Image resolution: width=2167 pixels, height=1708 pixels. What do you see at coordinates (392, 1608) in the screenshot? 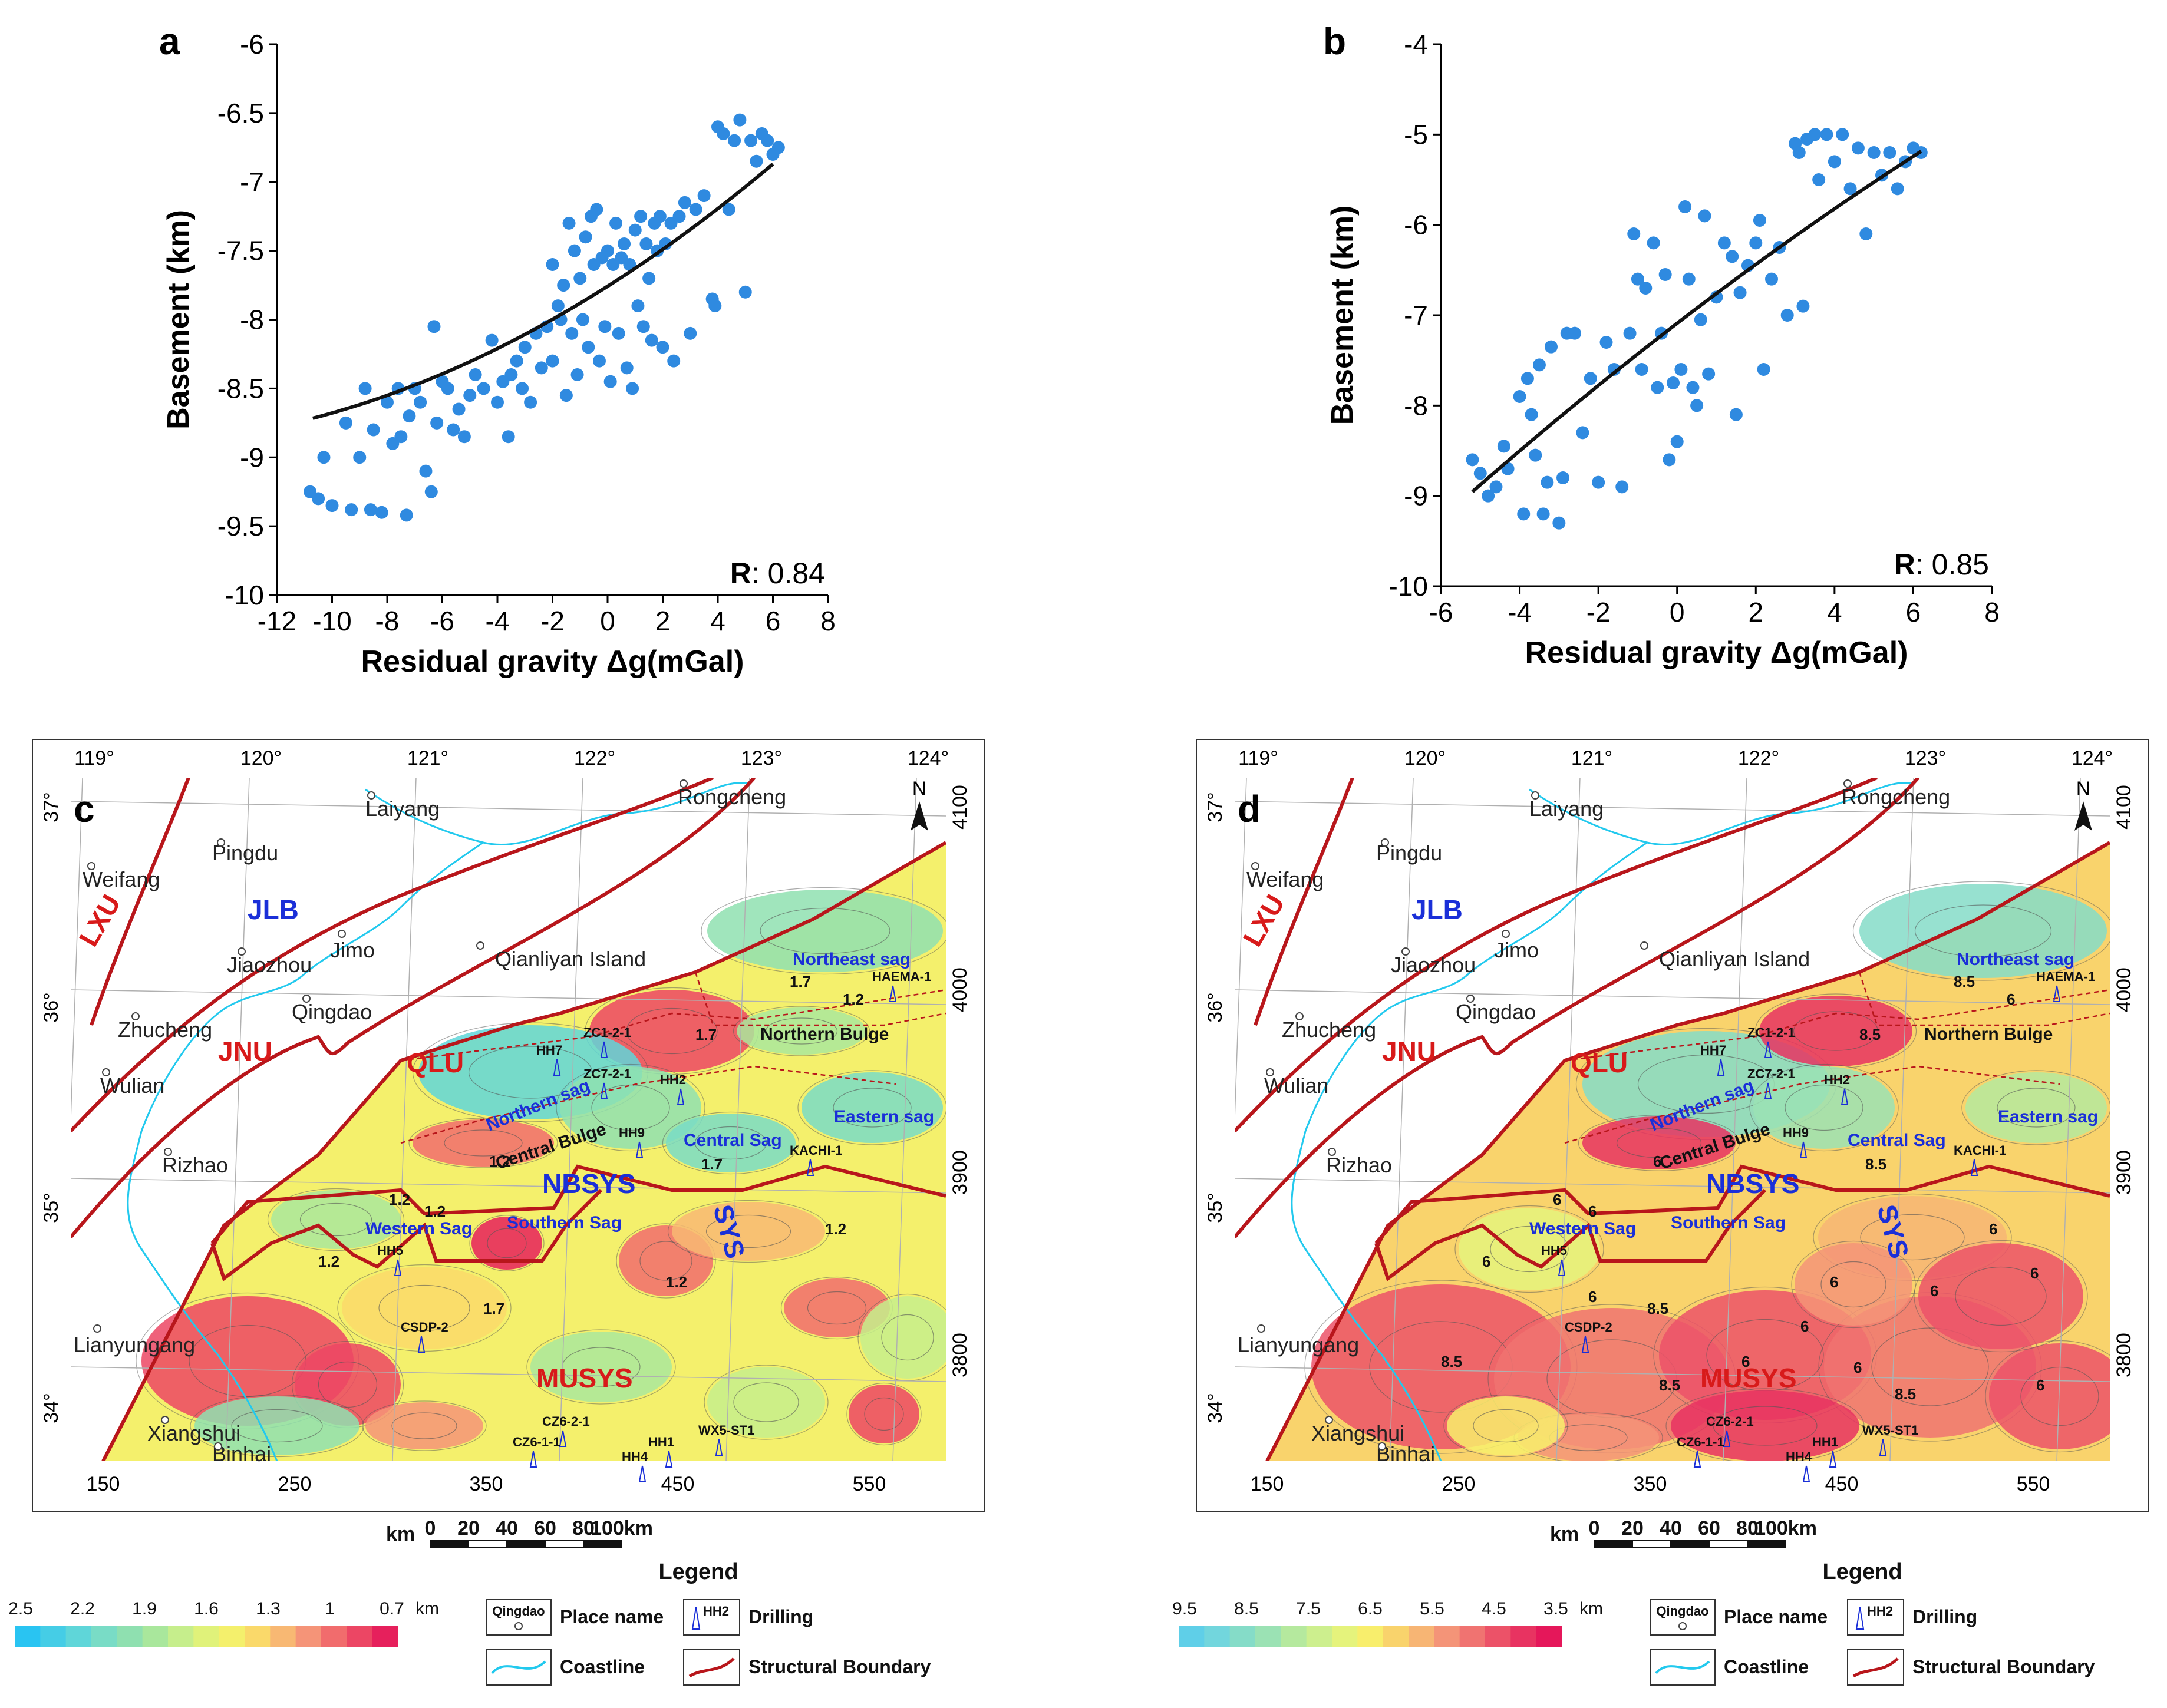
I see `colorbar-tick-label: 0.7` at bounding box center [392, 1608].